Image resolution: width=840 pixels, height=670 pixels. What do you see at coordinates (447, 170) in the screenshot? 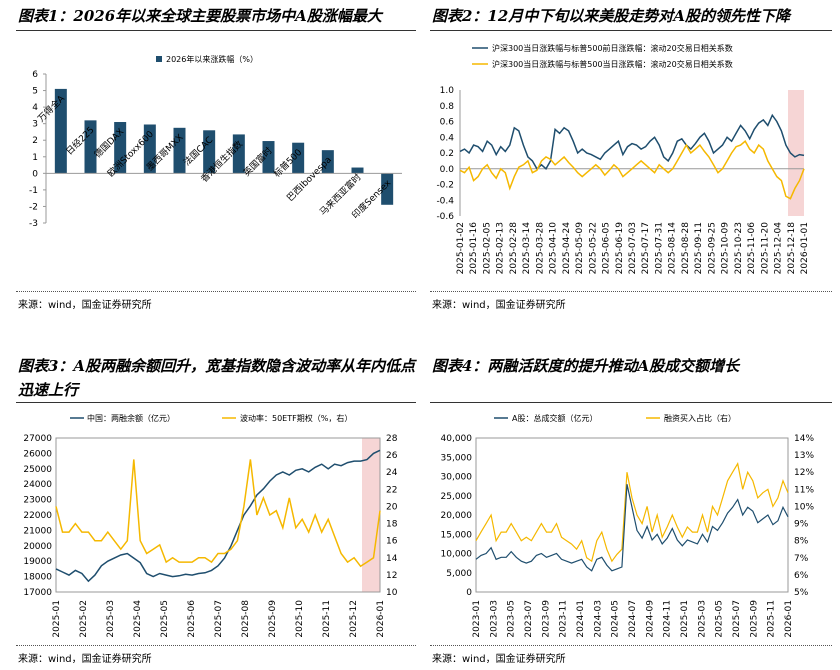
I see `y-tick-label: 0.0` at bounding box center [447, 170].